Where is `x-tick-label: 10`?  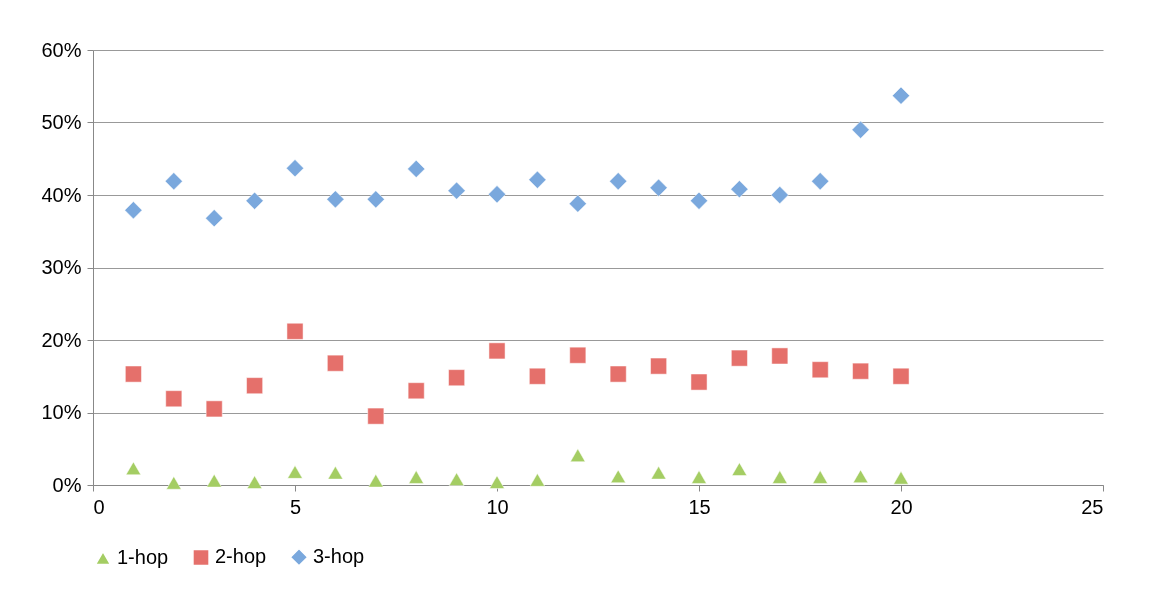 x-tick-label: 10 is located at coordinates (497, 506).